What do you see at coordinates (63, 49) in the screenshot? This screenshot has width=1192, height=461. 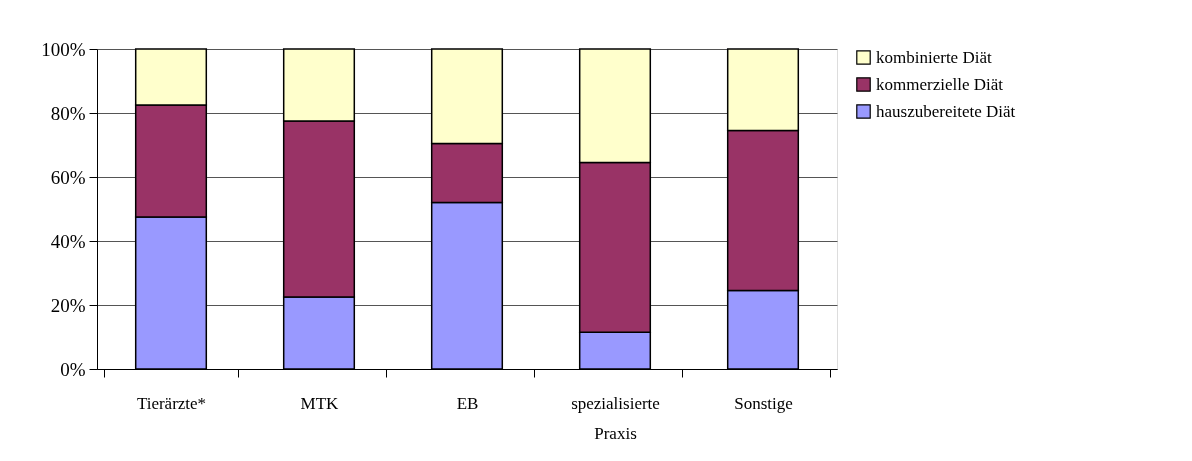 I see `y-tick-label: 100%` at bounding box center [63, 49].